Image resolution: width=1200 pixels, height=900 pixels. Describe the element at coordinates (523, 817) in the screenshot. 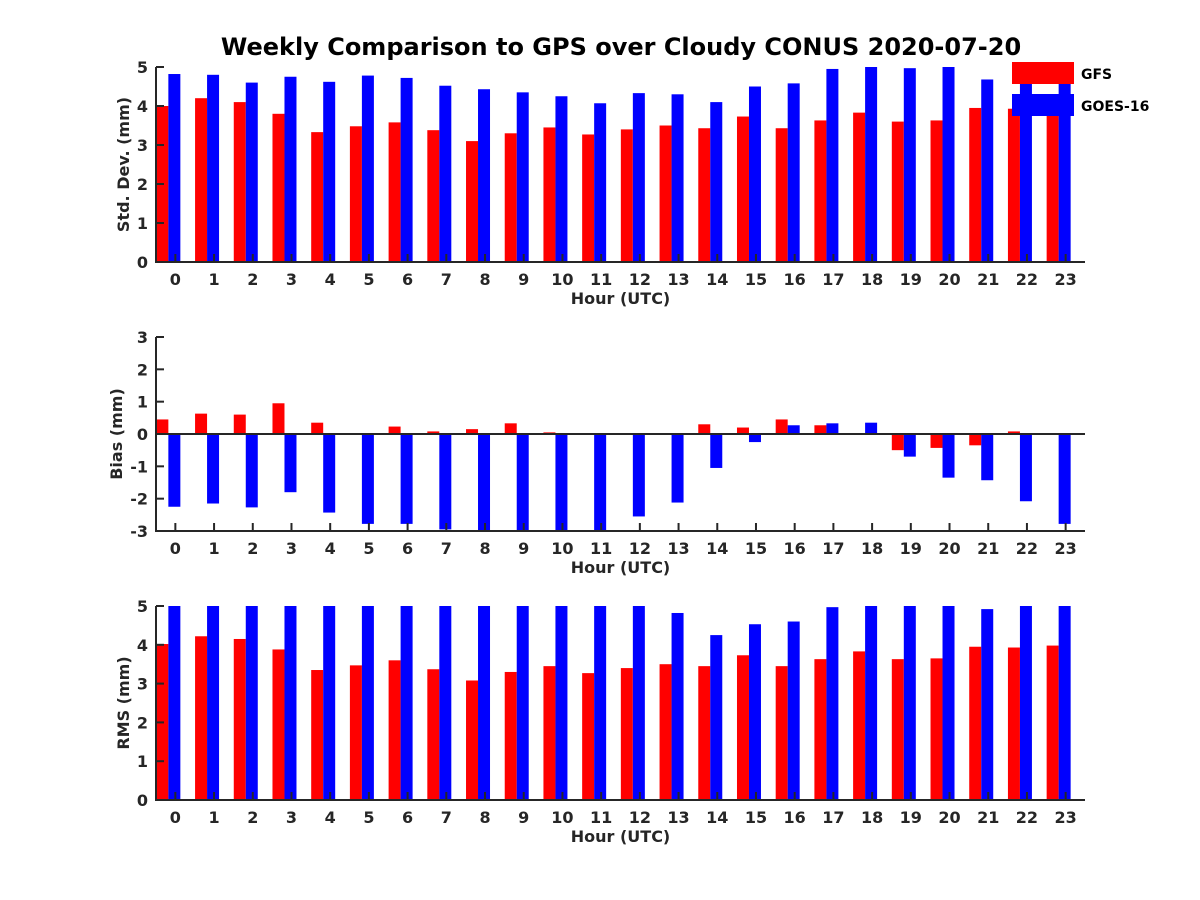

I see `x-tick-label: 9` at that location.